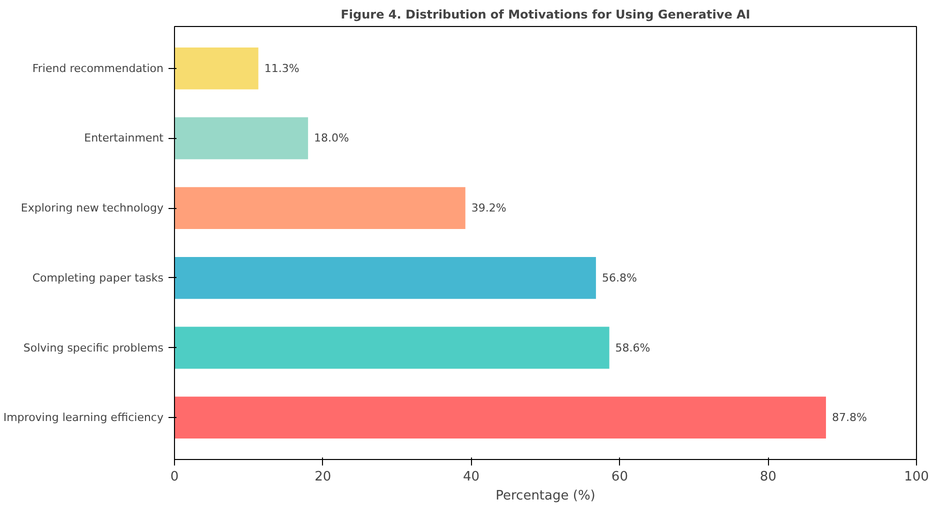 The width and height of the screenshot is (930, 506). Describe the element at coordinates (471, 477) in the screenshot. I see `x-tick-label: 40` at that location.